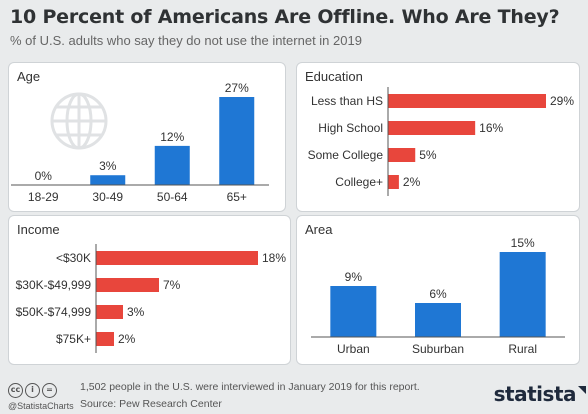  What do you see at coordinates (49, 390) in the screenshot?
I see `equals-icon: =` at bounding box center [49, 390].